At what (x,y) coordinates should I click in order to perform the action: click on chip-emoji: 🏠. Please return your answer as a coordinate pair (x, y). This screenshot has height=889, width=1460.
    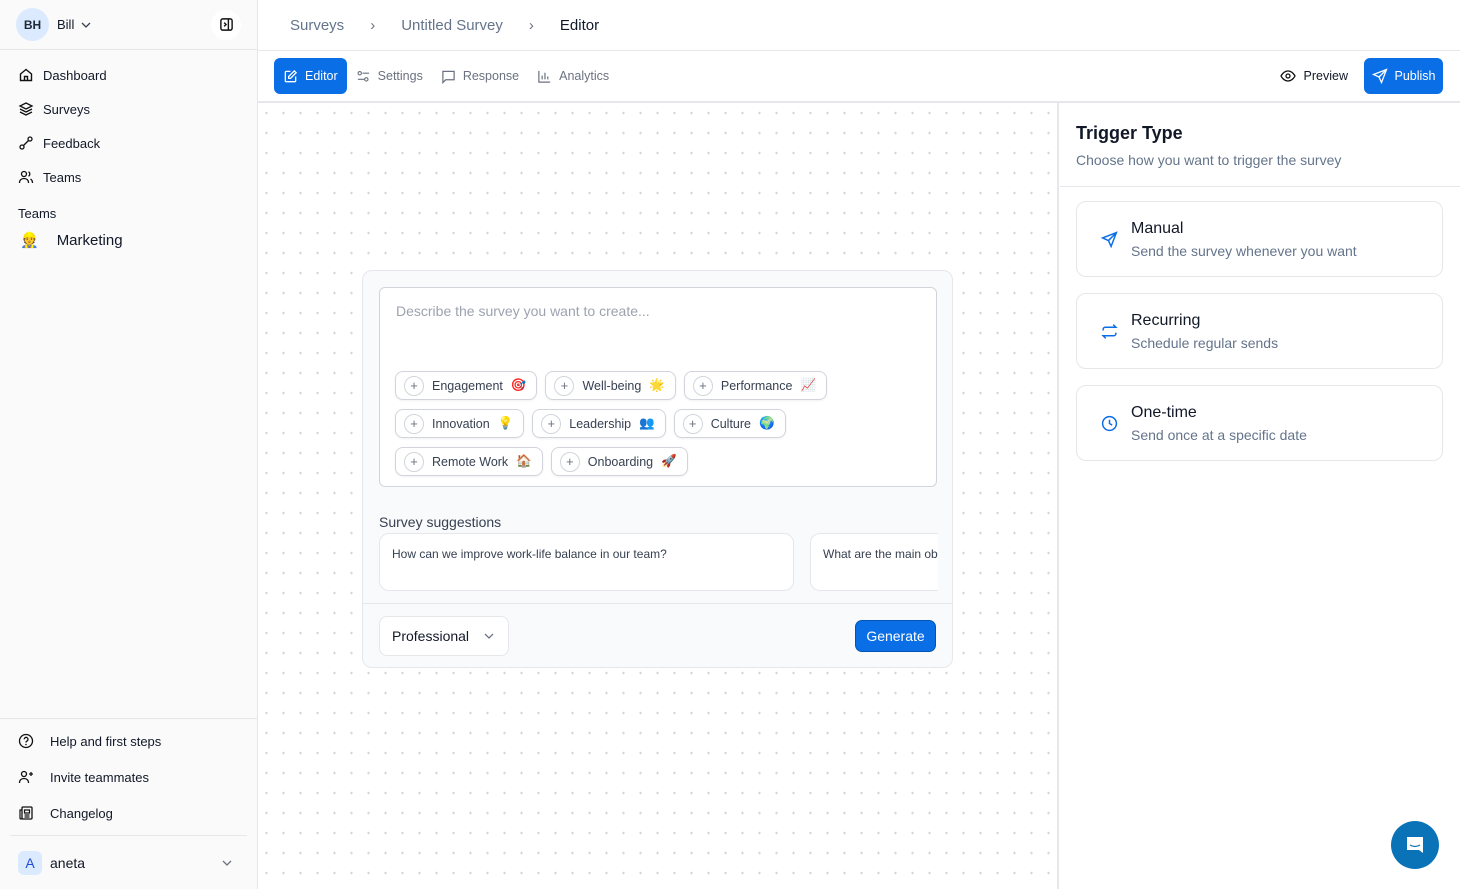
    Looking at the image, I should click on (524, 461).